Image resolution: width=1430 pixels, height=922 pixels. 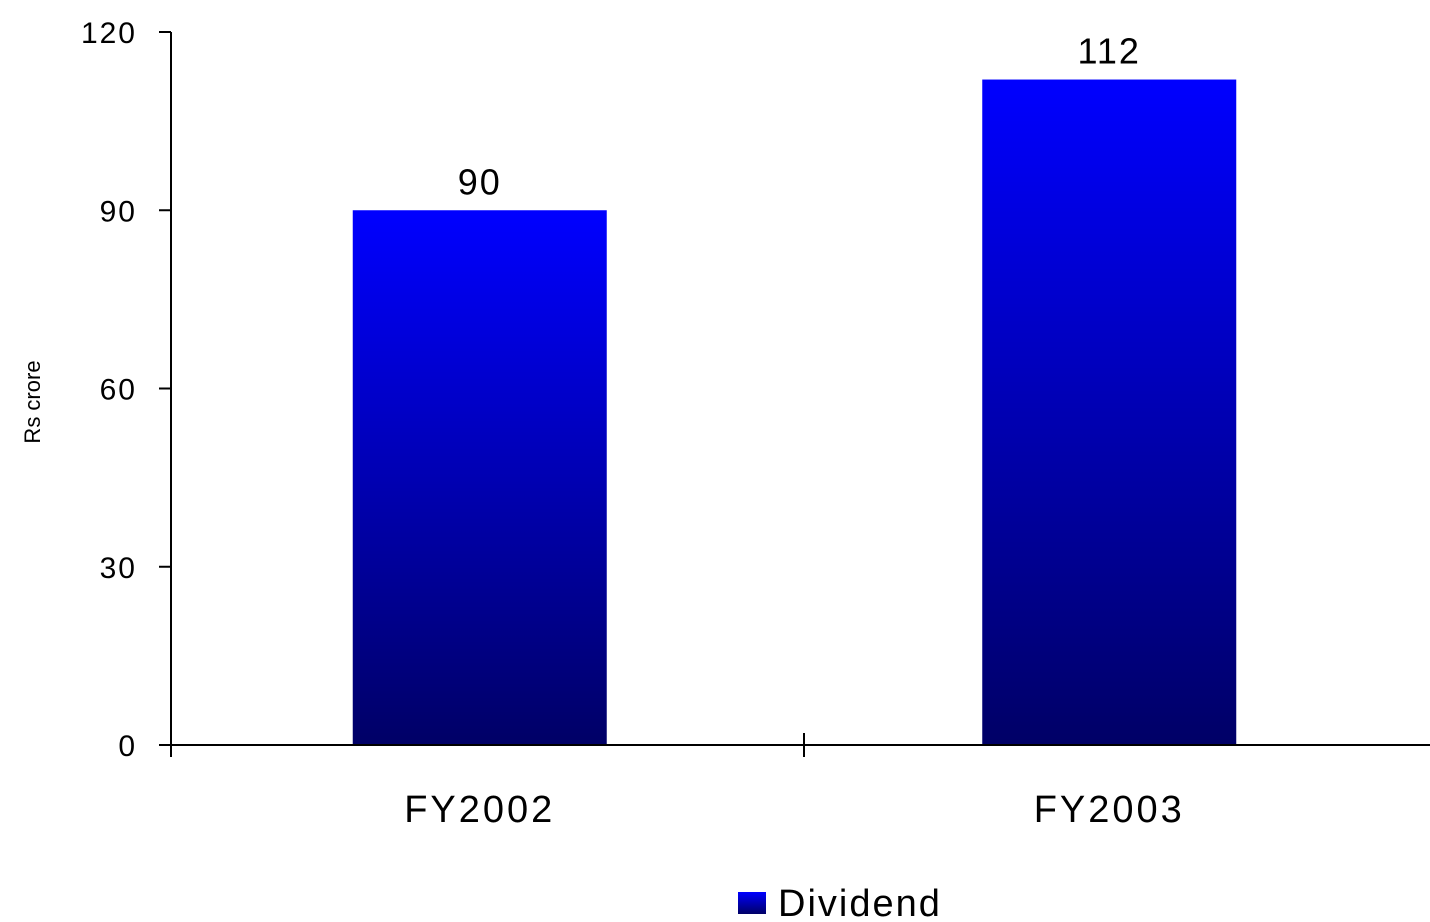 What do you see at coordinates (1109, 412) in the screenshot?
I see `bar-fy2003` at bounding box center [1109, 412].